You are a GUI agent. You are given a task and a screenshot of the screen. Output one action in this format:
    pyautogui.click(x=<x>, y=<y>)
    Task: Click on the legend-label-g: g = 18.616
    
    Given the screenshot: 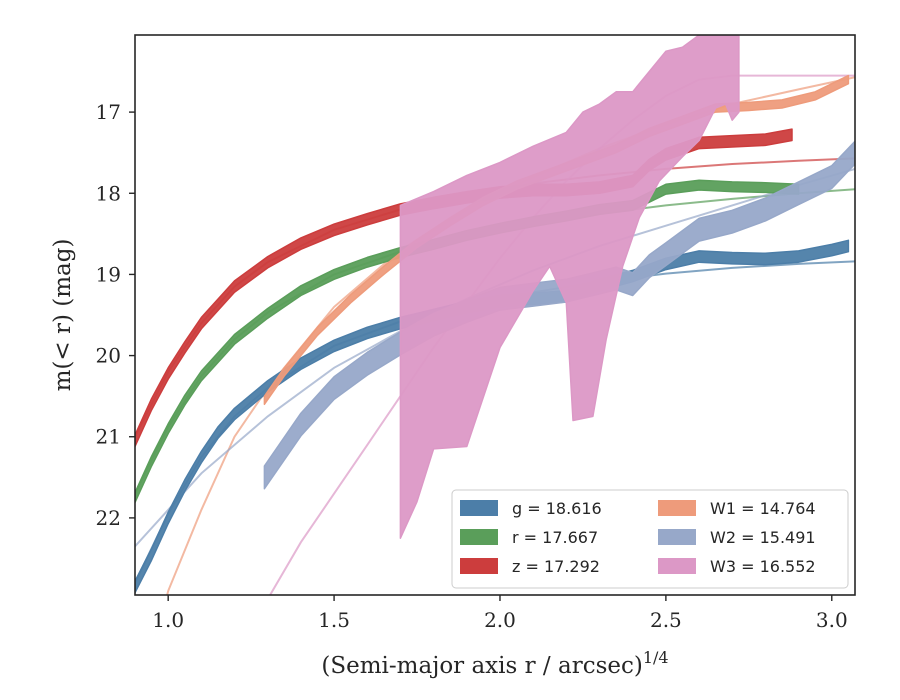 What is the action you would take?
    pyautogui.click(x=557, y=508)
    